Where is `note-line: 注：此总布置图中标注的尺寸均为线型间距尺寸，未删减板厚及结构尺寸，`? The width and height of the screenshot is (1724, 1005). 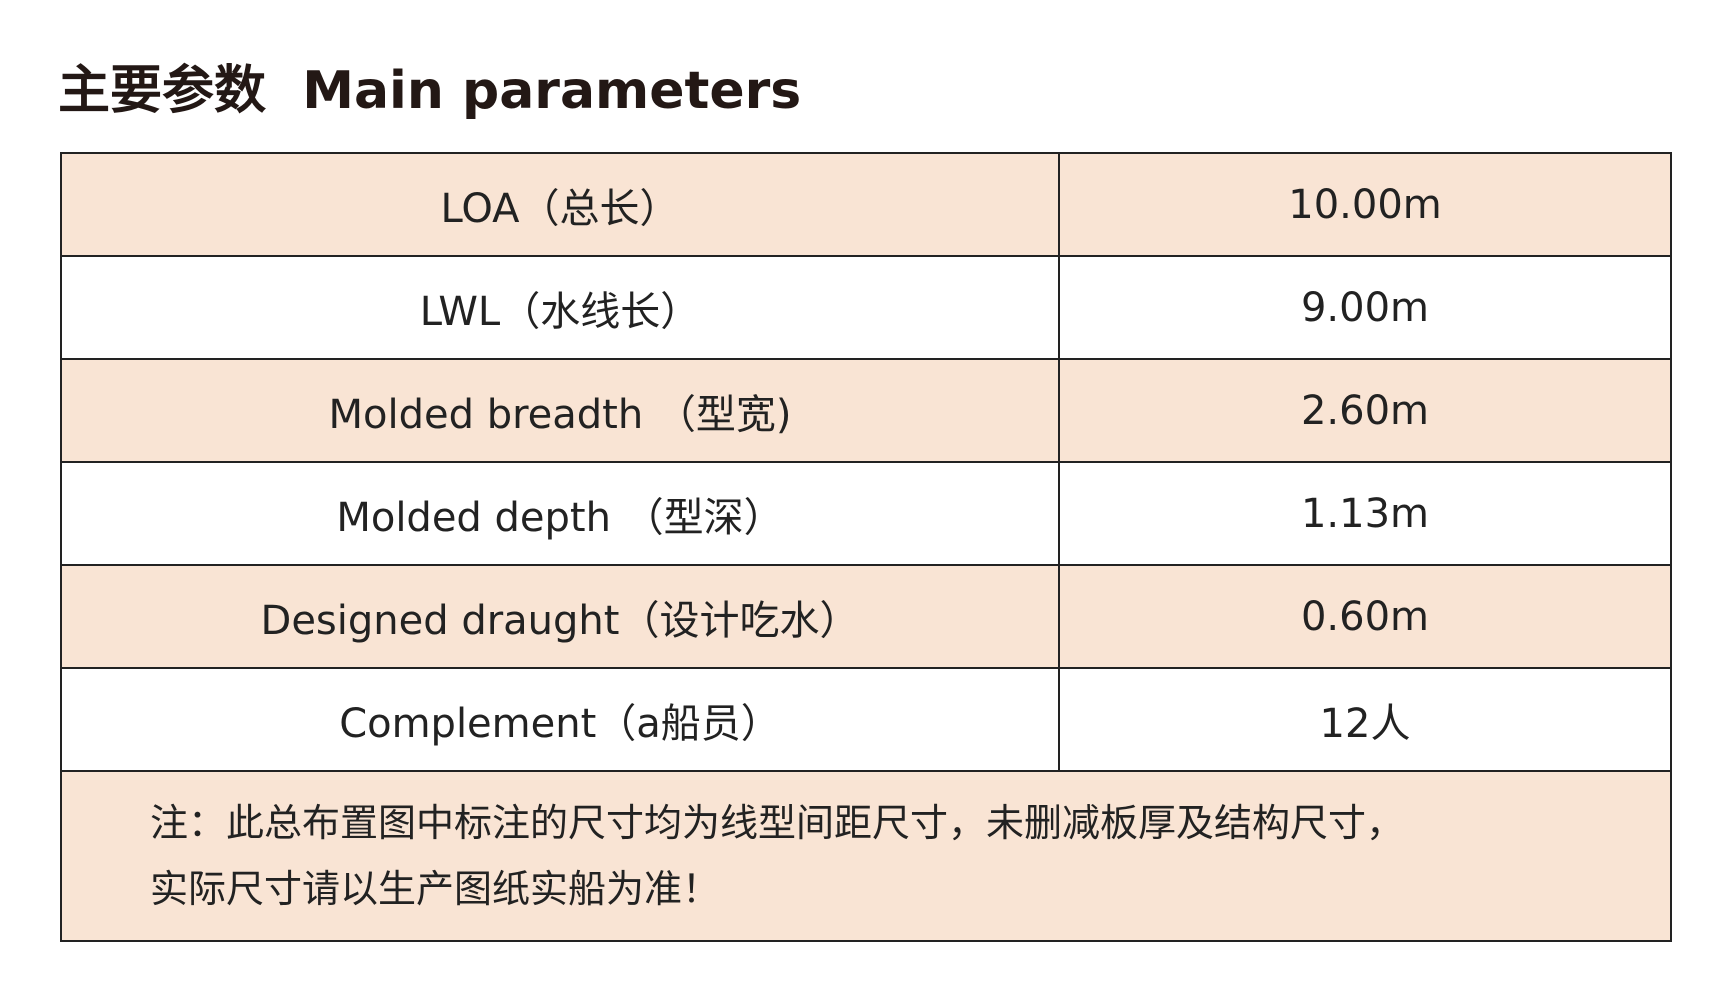 note-line: 注：此总布置图中标注的尺寸均为线型间距尺寸，未删减板厚及结构尺寸， is located at coordinates (777, 823).